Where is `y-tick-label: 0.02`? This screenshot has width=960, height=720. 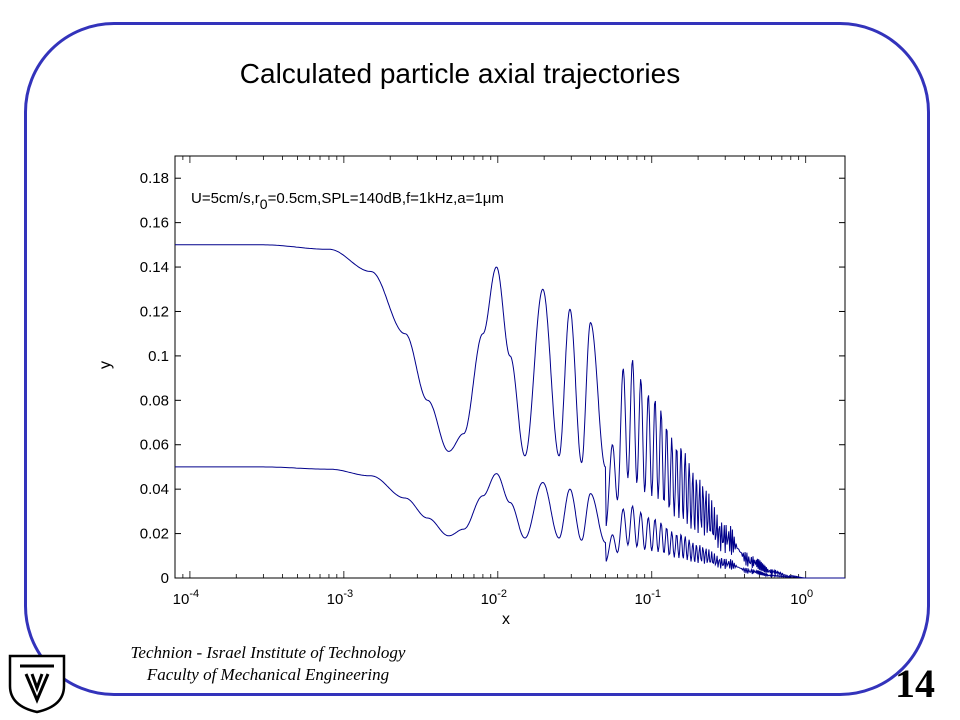 y-tick-label: 0.02 is located at coordinates (154, 534).